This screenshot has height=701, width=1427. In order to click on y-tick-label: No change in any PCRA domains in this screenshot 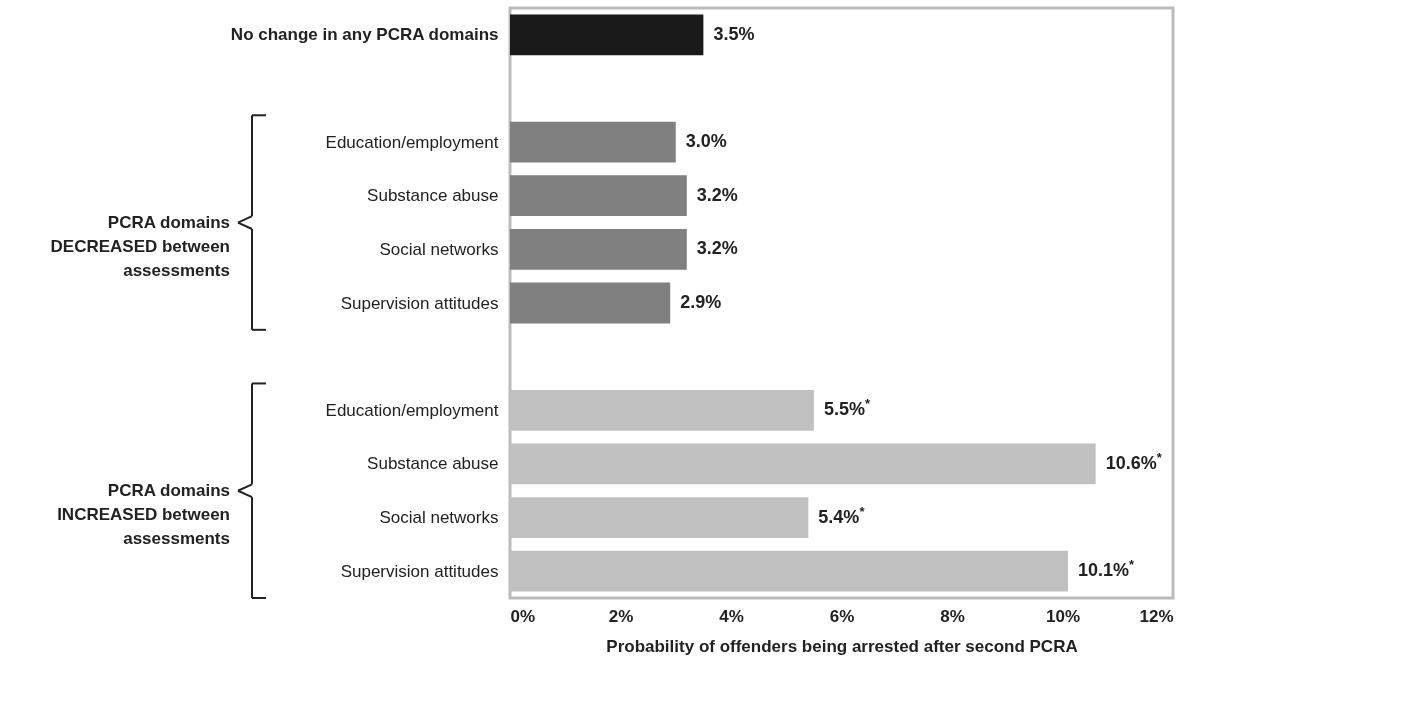, I will do `click(364, 35)`.